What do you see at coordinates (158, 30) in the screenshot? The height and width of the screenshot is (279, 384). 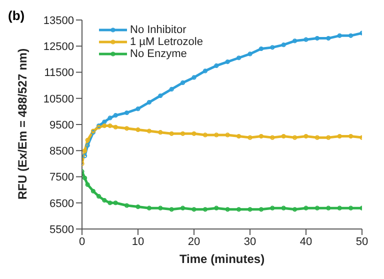 I see `legend-label: No Inhibitor` at bounding box center [158, 30].